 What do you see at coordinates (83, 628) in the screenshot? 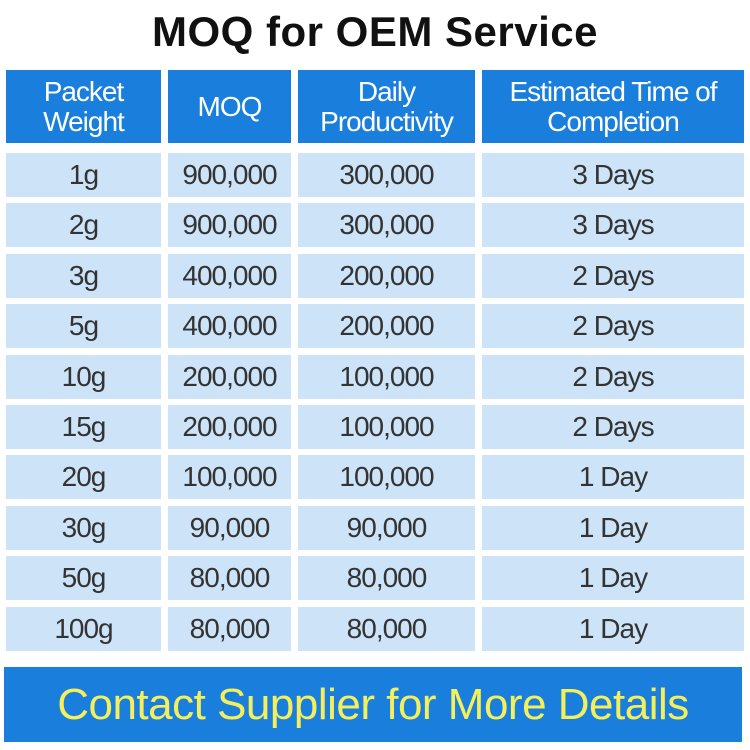
I see `table-cell: 100g` at bounding box center [83, 628].